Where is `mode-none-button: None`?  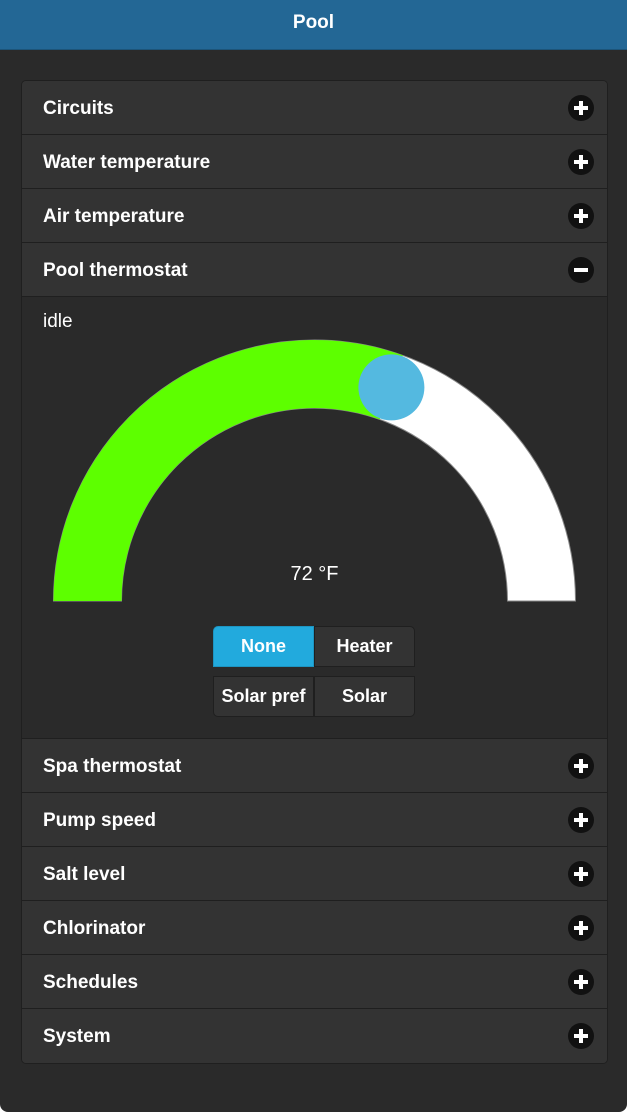 mode-none-button: None is located at coordinates (263, 646).